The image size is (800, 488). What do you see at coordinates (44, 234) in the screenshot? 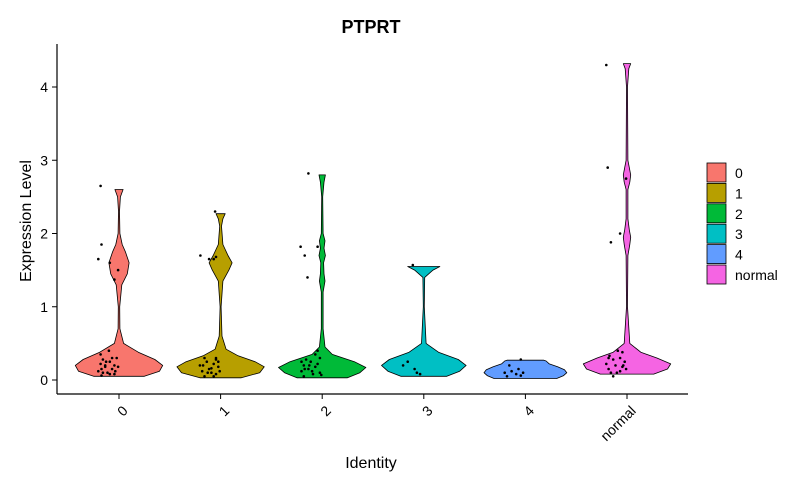
I see `y-tick-label: 2` at bounding box center [44, 234].